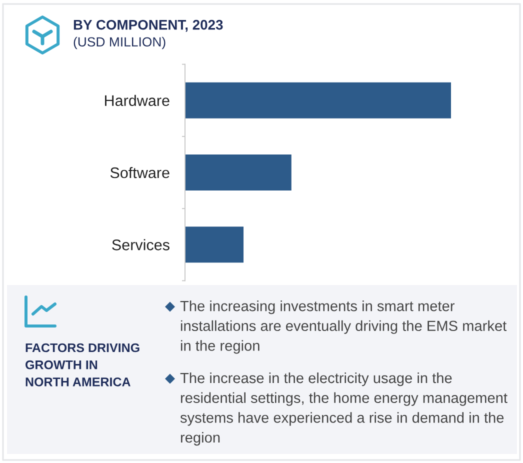  What do you see at coordinates (137, 100) in the screenshot?
I see `y-tick-label: Hardware` at bounding box center [137, 100].